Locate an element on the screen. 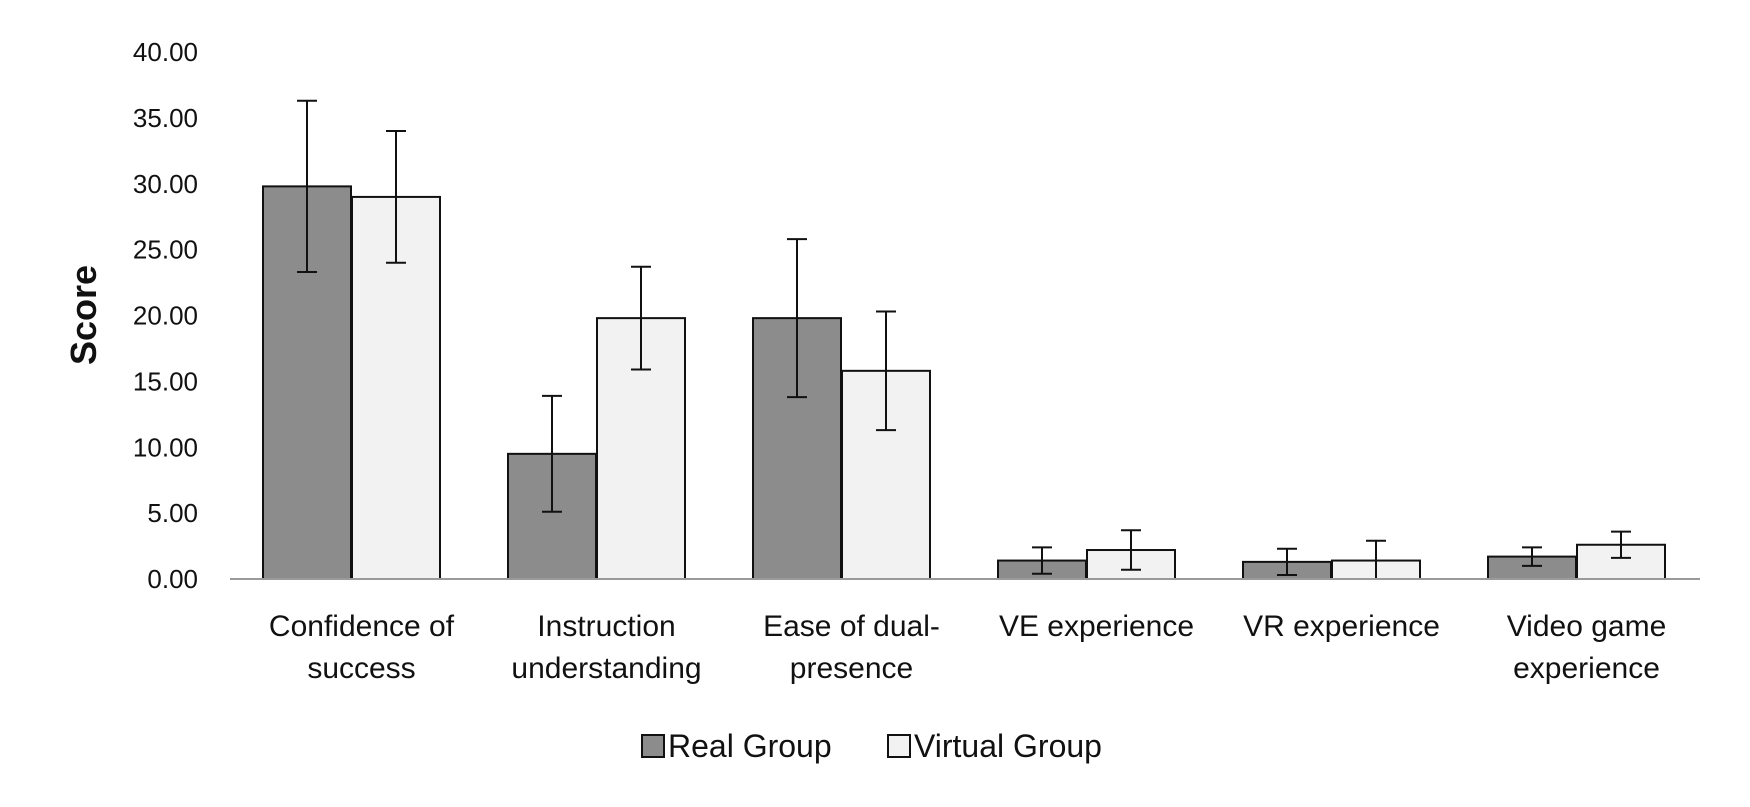 The height and width of the screenshot is (807, 1750). category-label-line: VR experience is located at coordinates (1341, 626).